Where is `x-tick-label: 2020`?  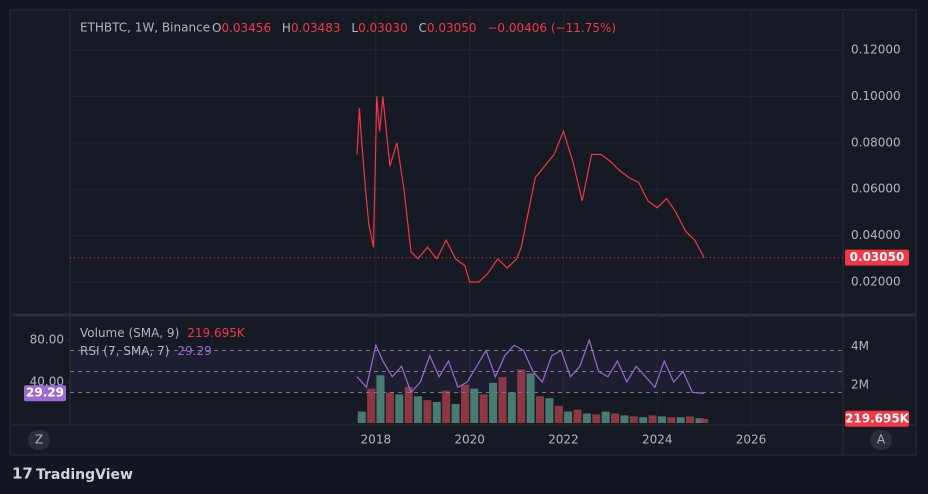 x-tick-label: 2020 is located at coordinates (469, 440).